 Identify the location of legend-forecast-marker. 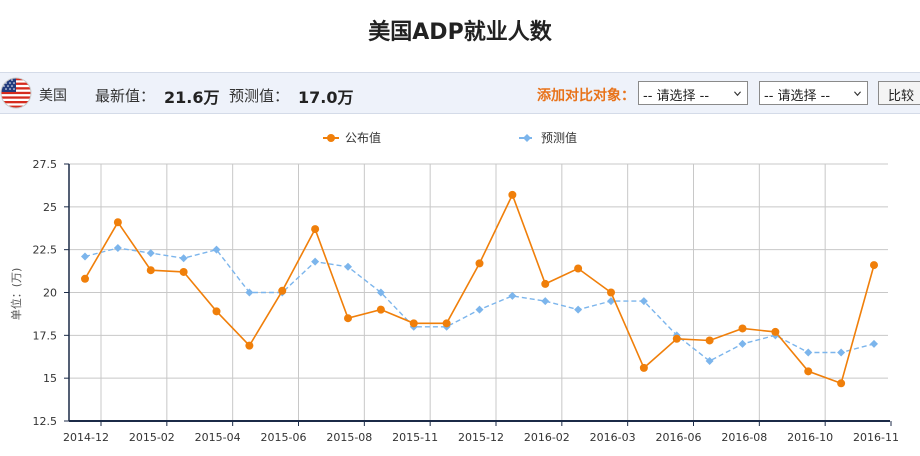
(527, 138).